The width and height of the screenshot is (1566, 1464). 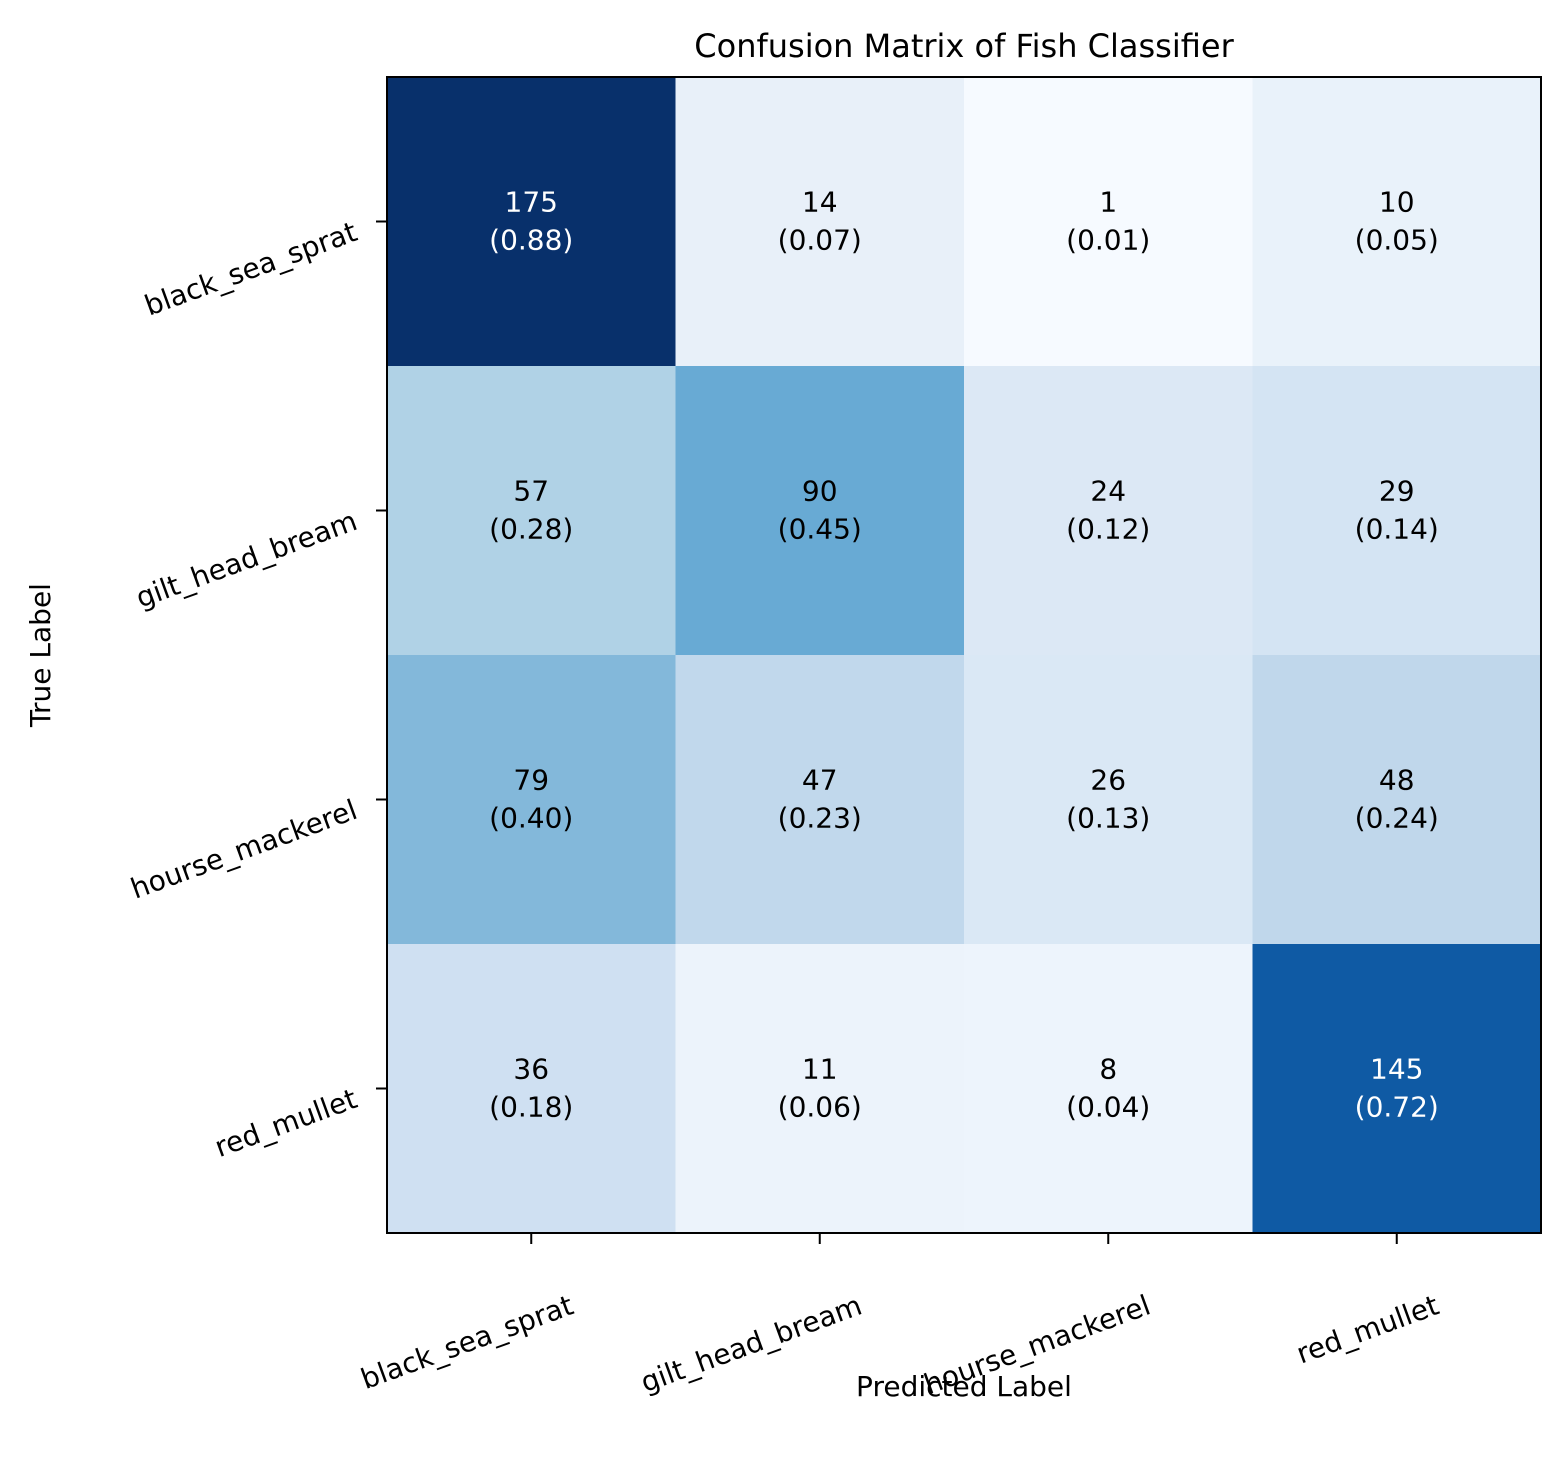 What do you see at coordinates (1108, 202) in the screenshot?
I see `cell-count-label: 1` at bounding box center [1108, 202].